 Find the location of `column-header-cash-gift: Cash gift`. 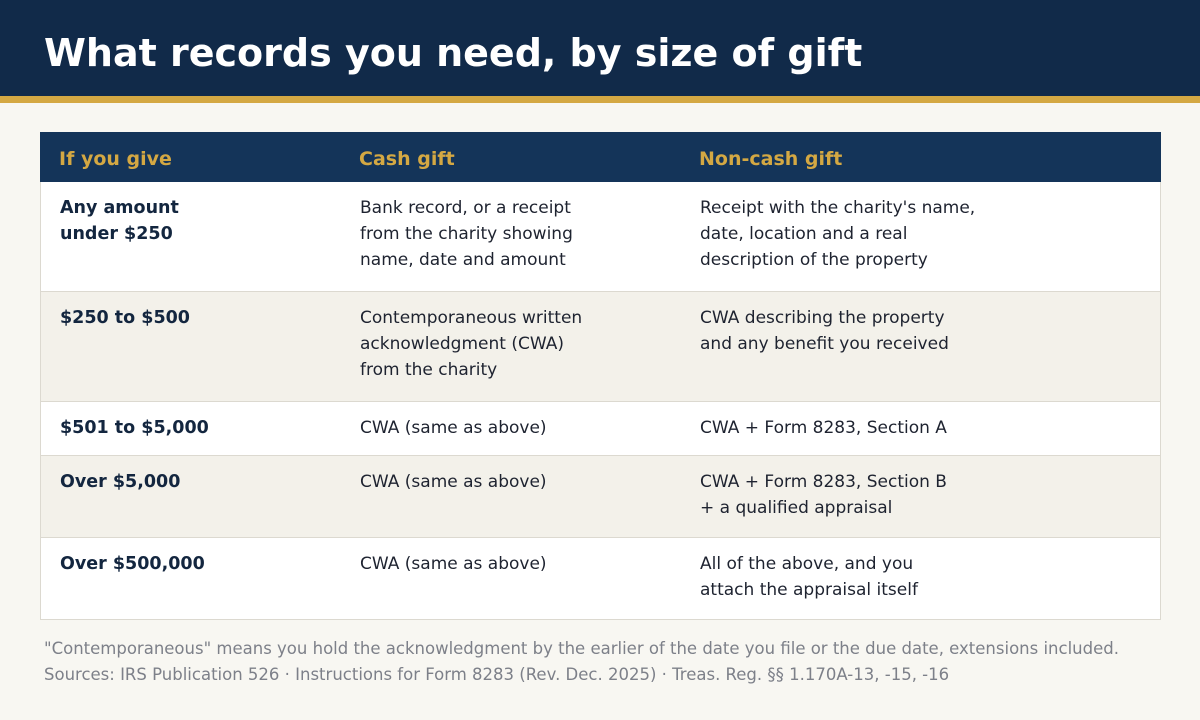

column-header-cash-gift: Cash gift is located at coordinates (407, 159).